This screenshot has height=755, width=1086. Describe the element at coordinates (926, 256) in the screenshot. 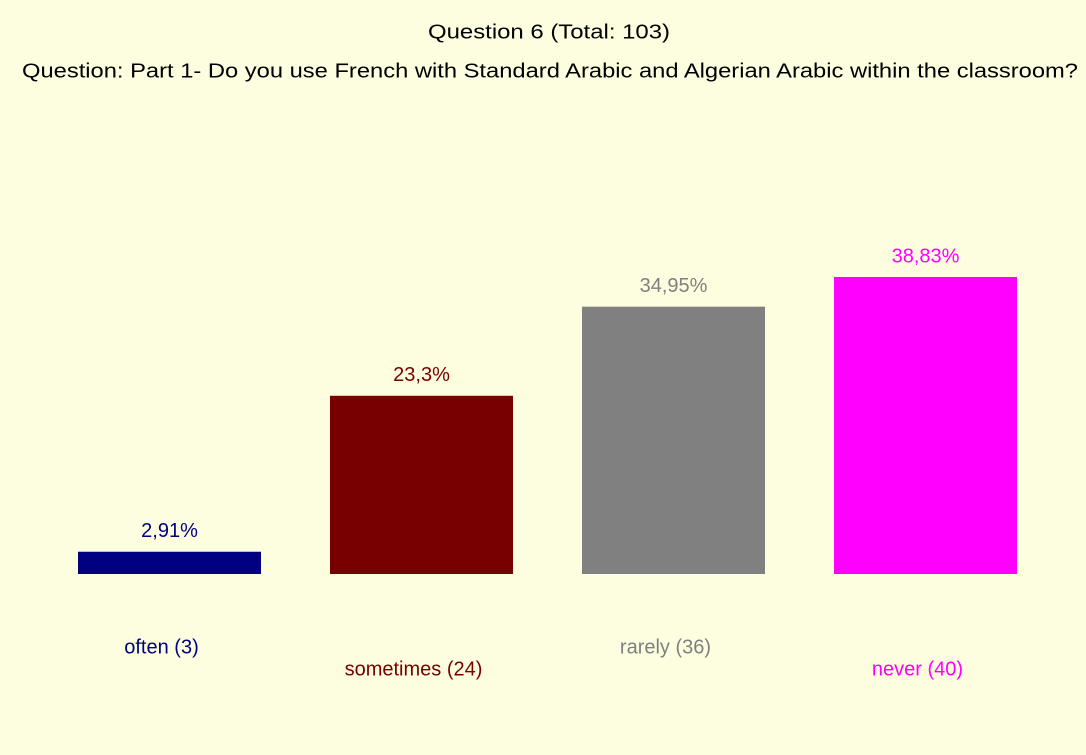

I see `value-label: 38,83%` at that location.